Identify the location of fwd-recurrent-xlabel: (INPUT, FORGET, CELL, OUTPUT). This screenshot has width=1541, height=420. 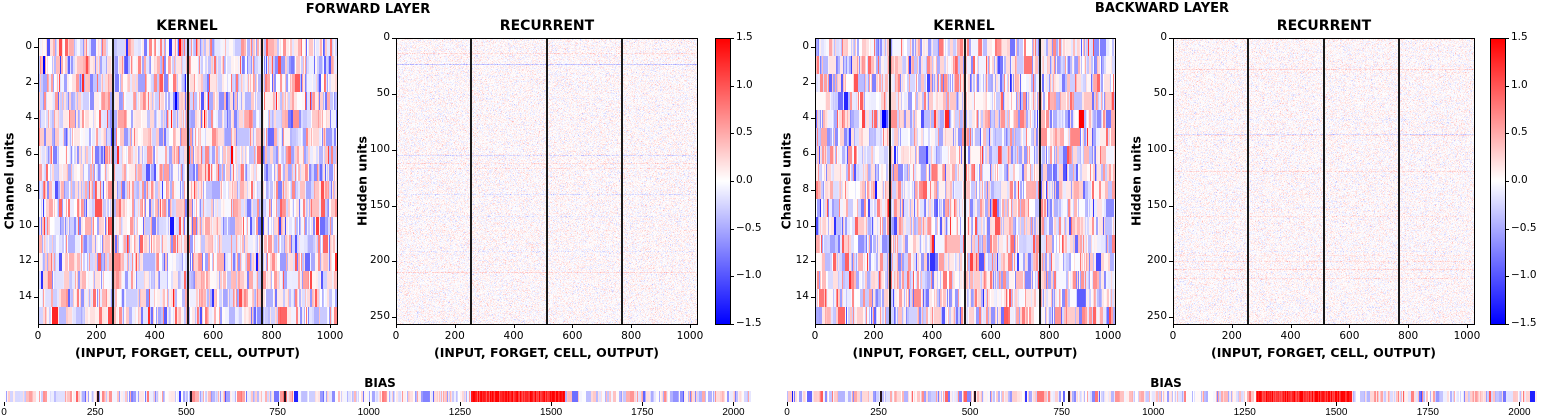
(546, 352).